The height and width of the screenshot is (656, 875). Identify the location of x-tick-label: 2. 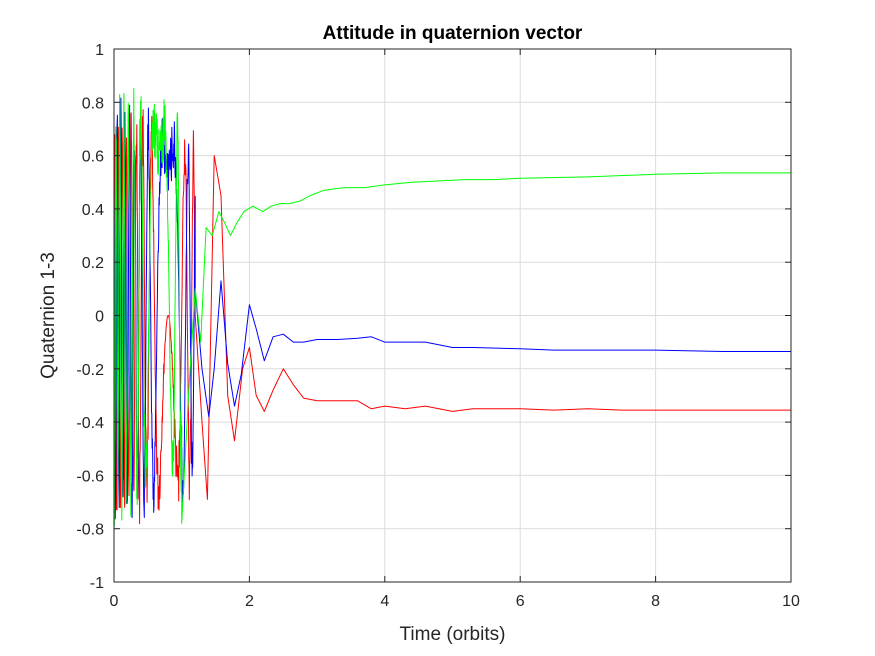
(249, 601).